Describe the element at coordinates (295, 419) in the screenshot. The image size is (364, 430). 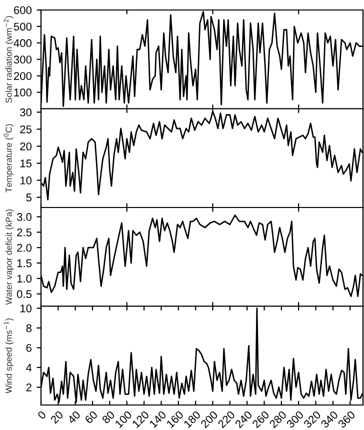
I see `x-tick-label: 300` at that location.